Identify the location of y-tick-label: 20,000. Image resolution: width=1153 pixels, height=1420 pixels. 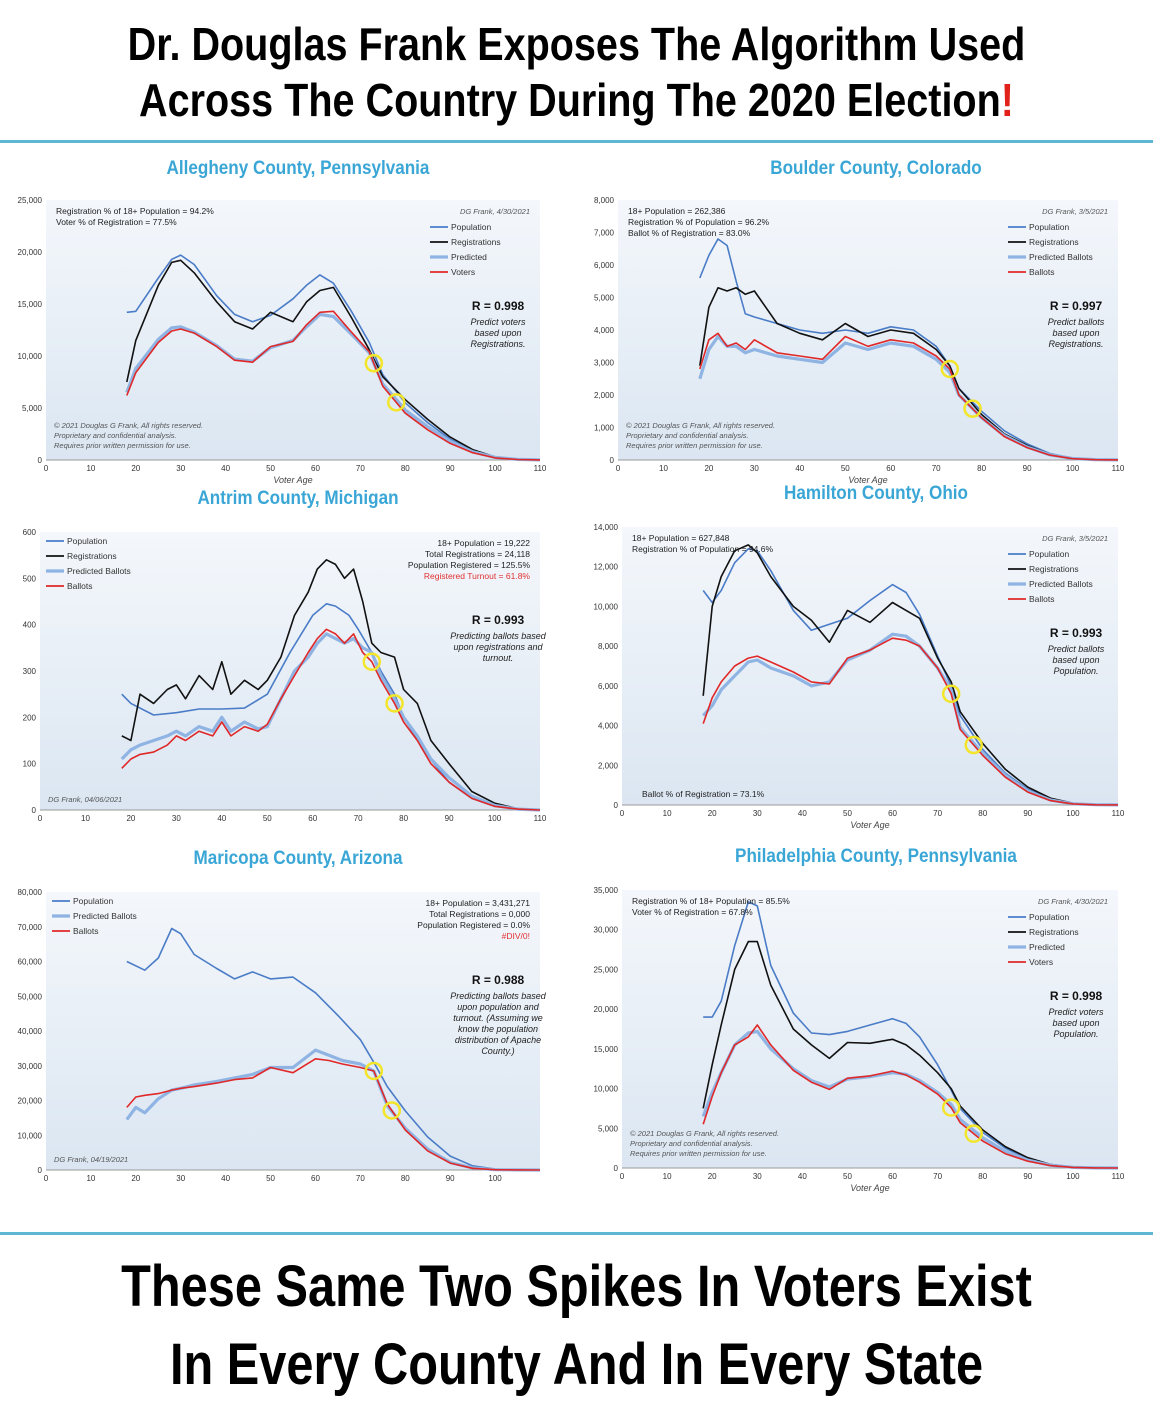
(30, 1101).